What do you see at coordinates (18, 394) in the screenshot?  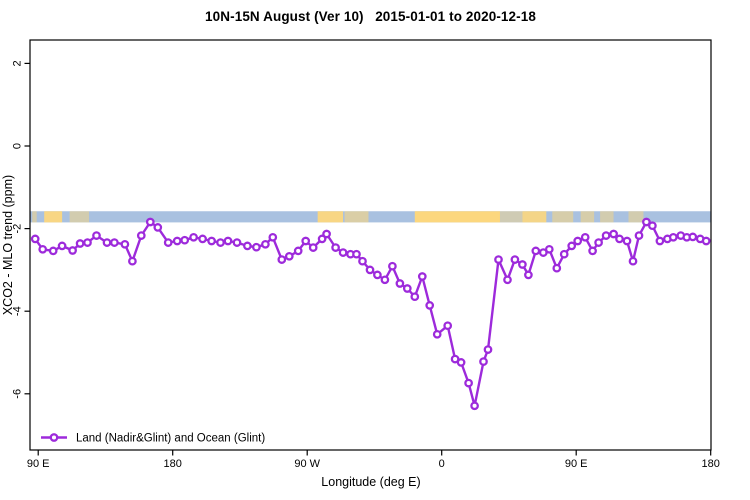 I see `y-tick-label: -6` at bounding box center [18, 394].